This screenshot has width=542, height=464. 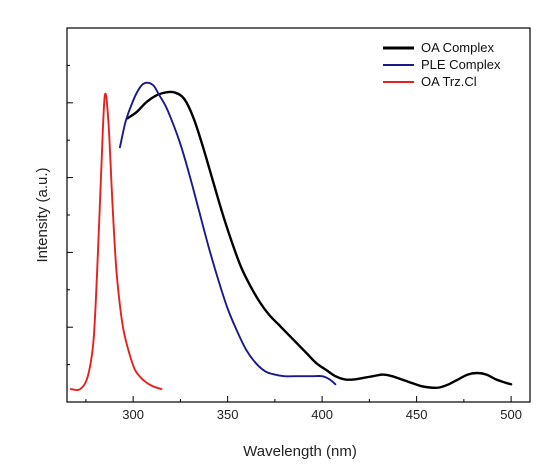 What do you see at coordinates (42, 214) in the screenshot?
I see `y-axis-title: Intensity (a.u.)` at bounding box center [42, 214].